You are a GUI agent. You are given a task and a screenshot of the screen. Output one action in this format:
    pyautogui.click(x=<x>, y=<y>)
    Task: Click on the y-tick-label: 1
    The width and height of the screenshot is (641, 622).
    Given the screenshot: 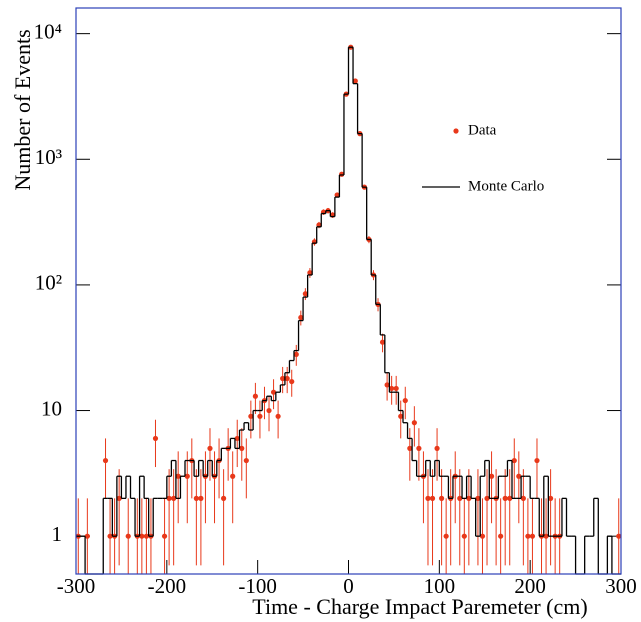 What is the action you would take?
    pyautogui.click(x=57, y=534)
    